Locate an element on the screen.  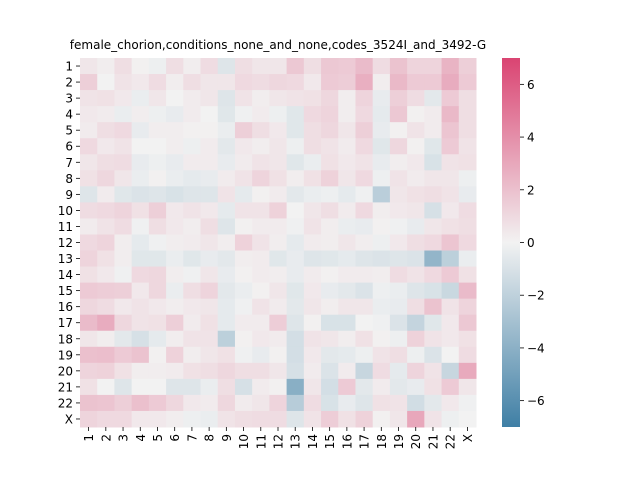
y-tick-label: 12 is located at coordinates (65, 243).